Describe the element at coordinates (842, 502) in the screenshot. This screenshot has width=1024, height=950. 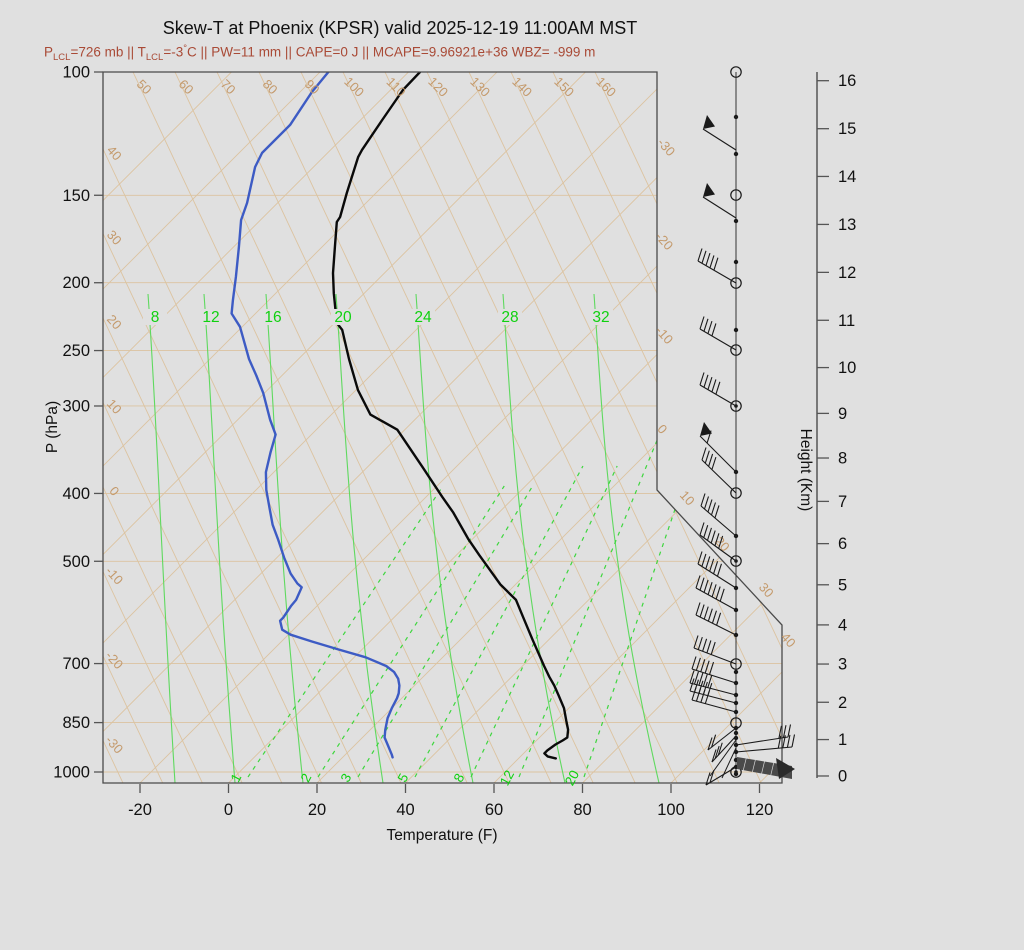
I see `svg-text: 7` at that location.